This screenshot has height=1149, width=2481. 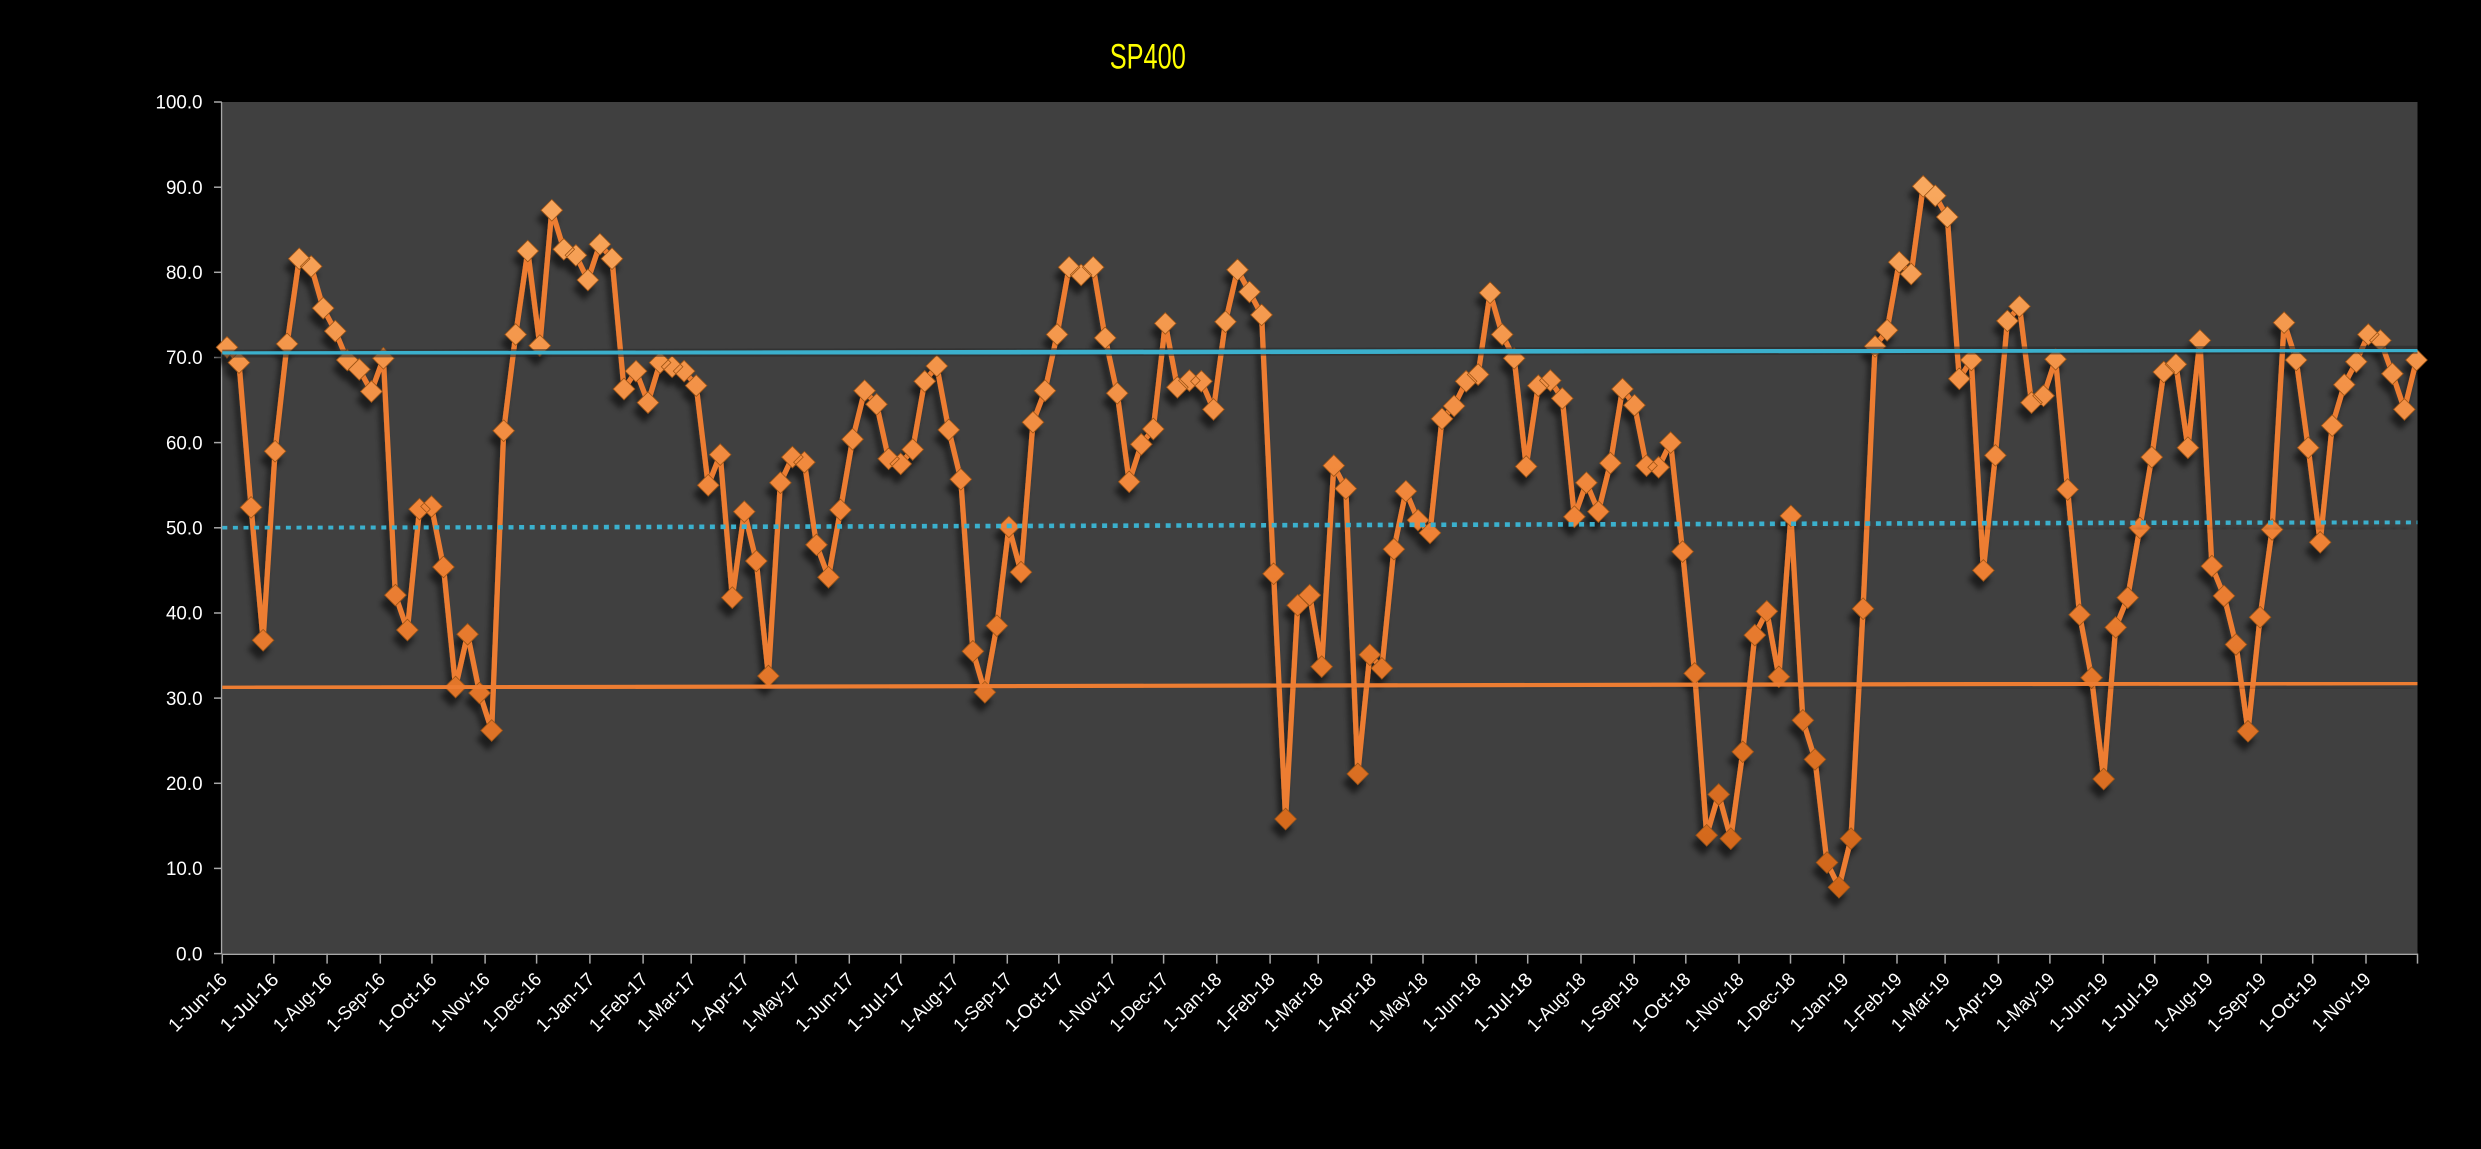 I want to click on svg-text: 60.0, so click(x=184, y=443).